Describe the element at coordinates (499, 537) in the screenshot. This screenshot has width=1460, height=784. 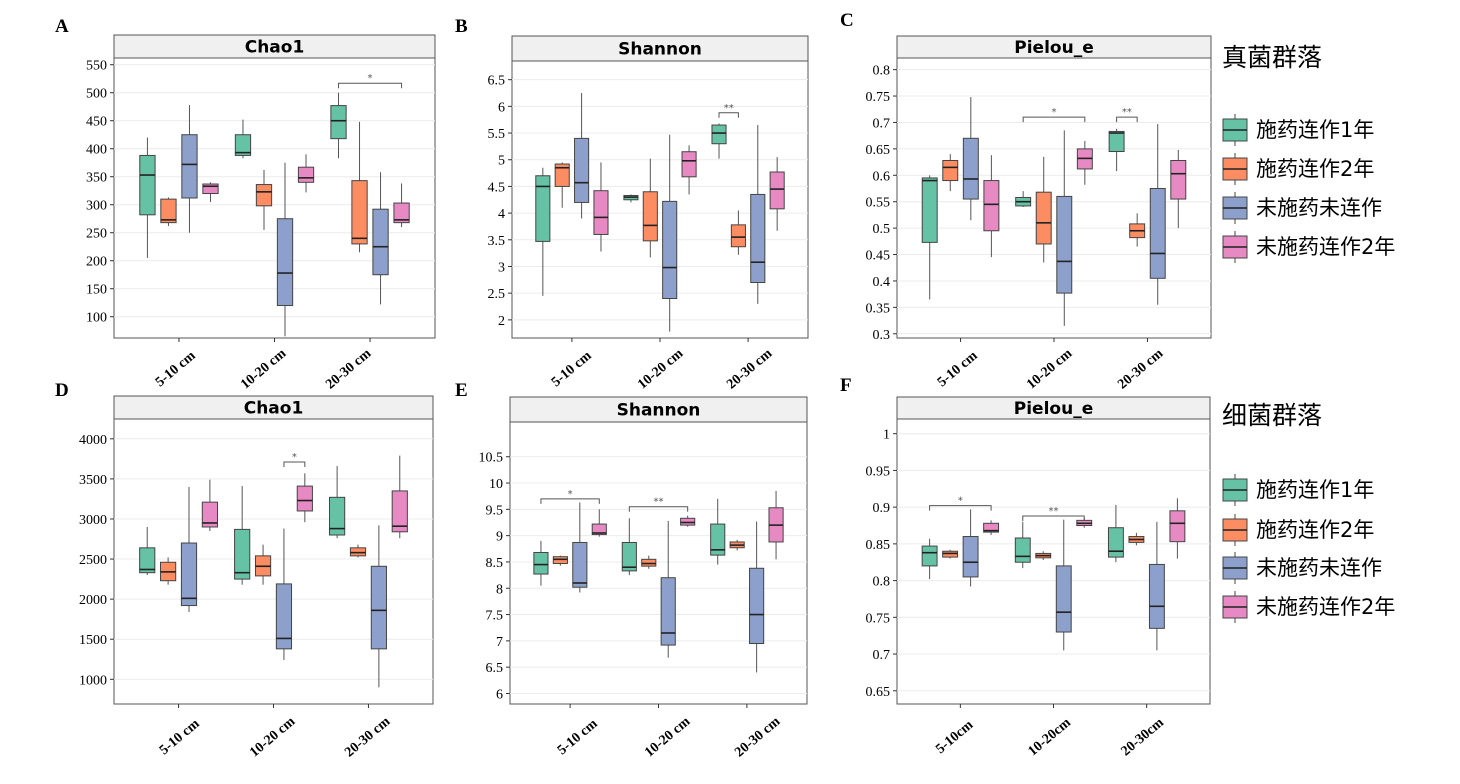
I see `y-tick-label: 9` at that location.